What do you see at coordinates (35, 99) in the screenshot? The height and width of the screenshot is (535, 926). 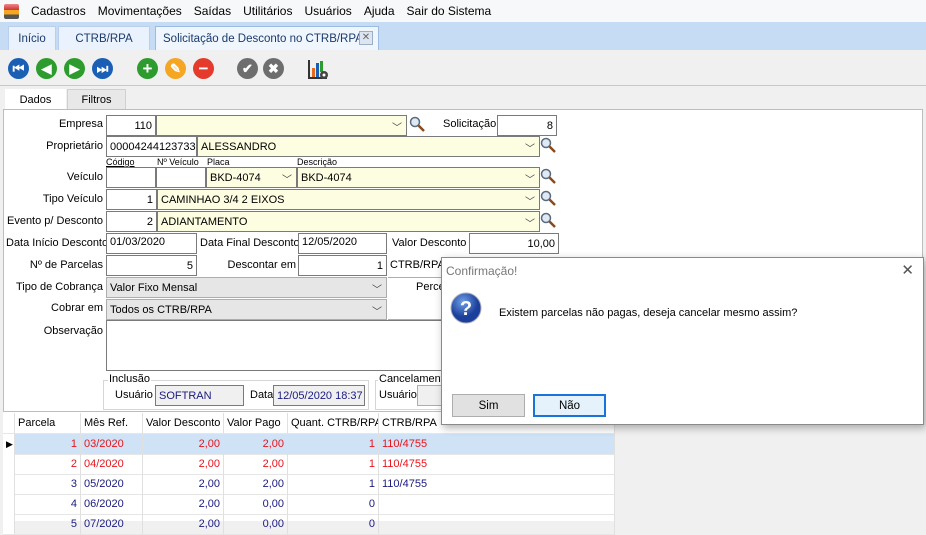 I see `subtab-dados: Dados` at bounding box center [35, 99].